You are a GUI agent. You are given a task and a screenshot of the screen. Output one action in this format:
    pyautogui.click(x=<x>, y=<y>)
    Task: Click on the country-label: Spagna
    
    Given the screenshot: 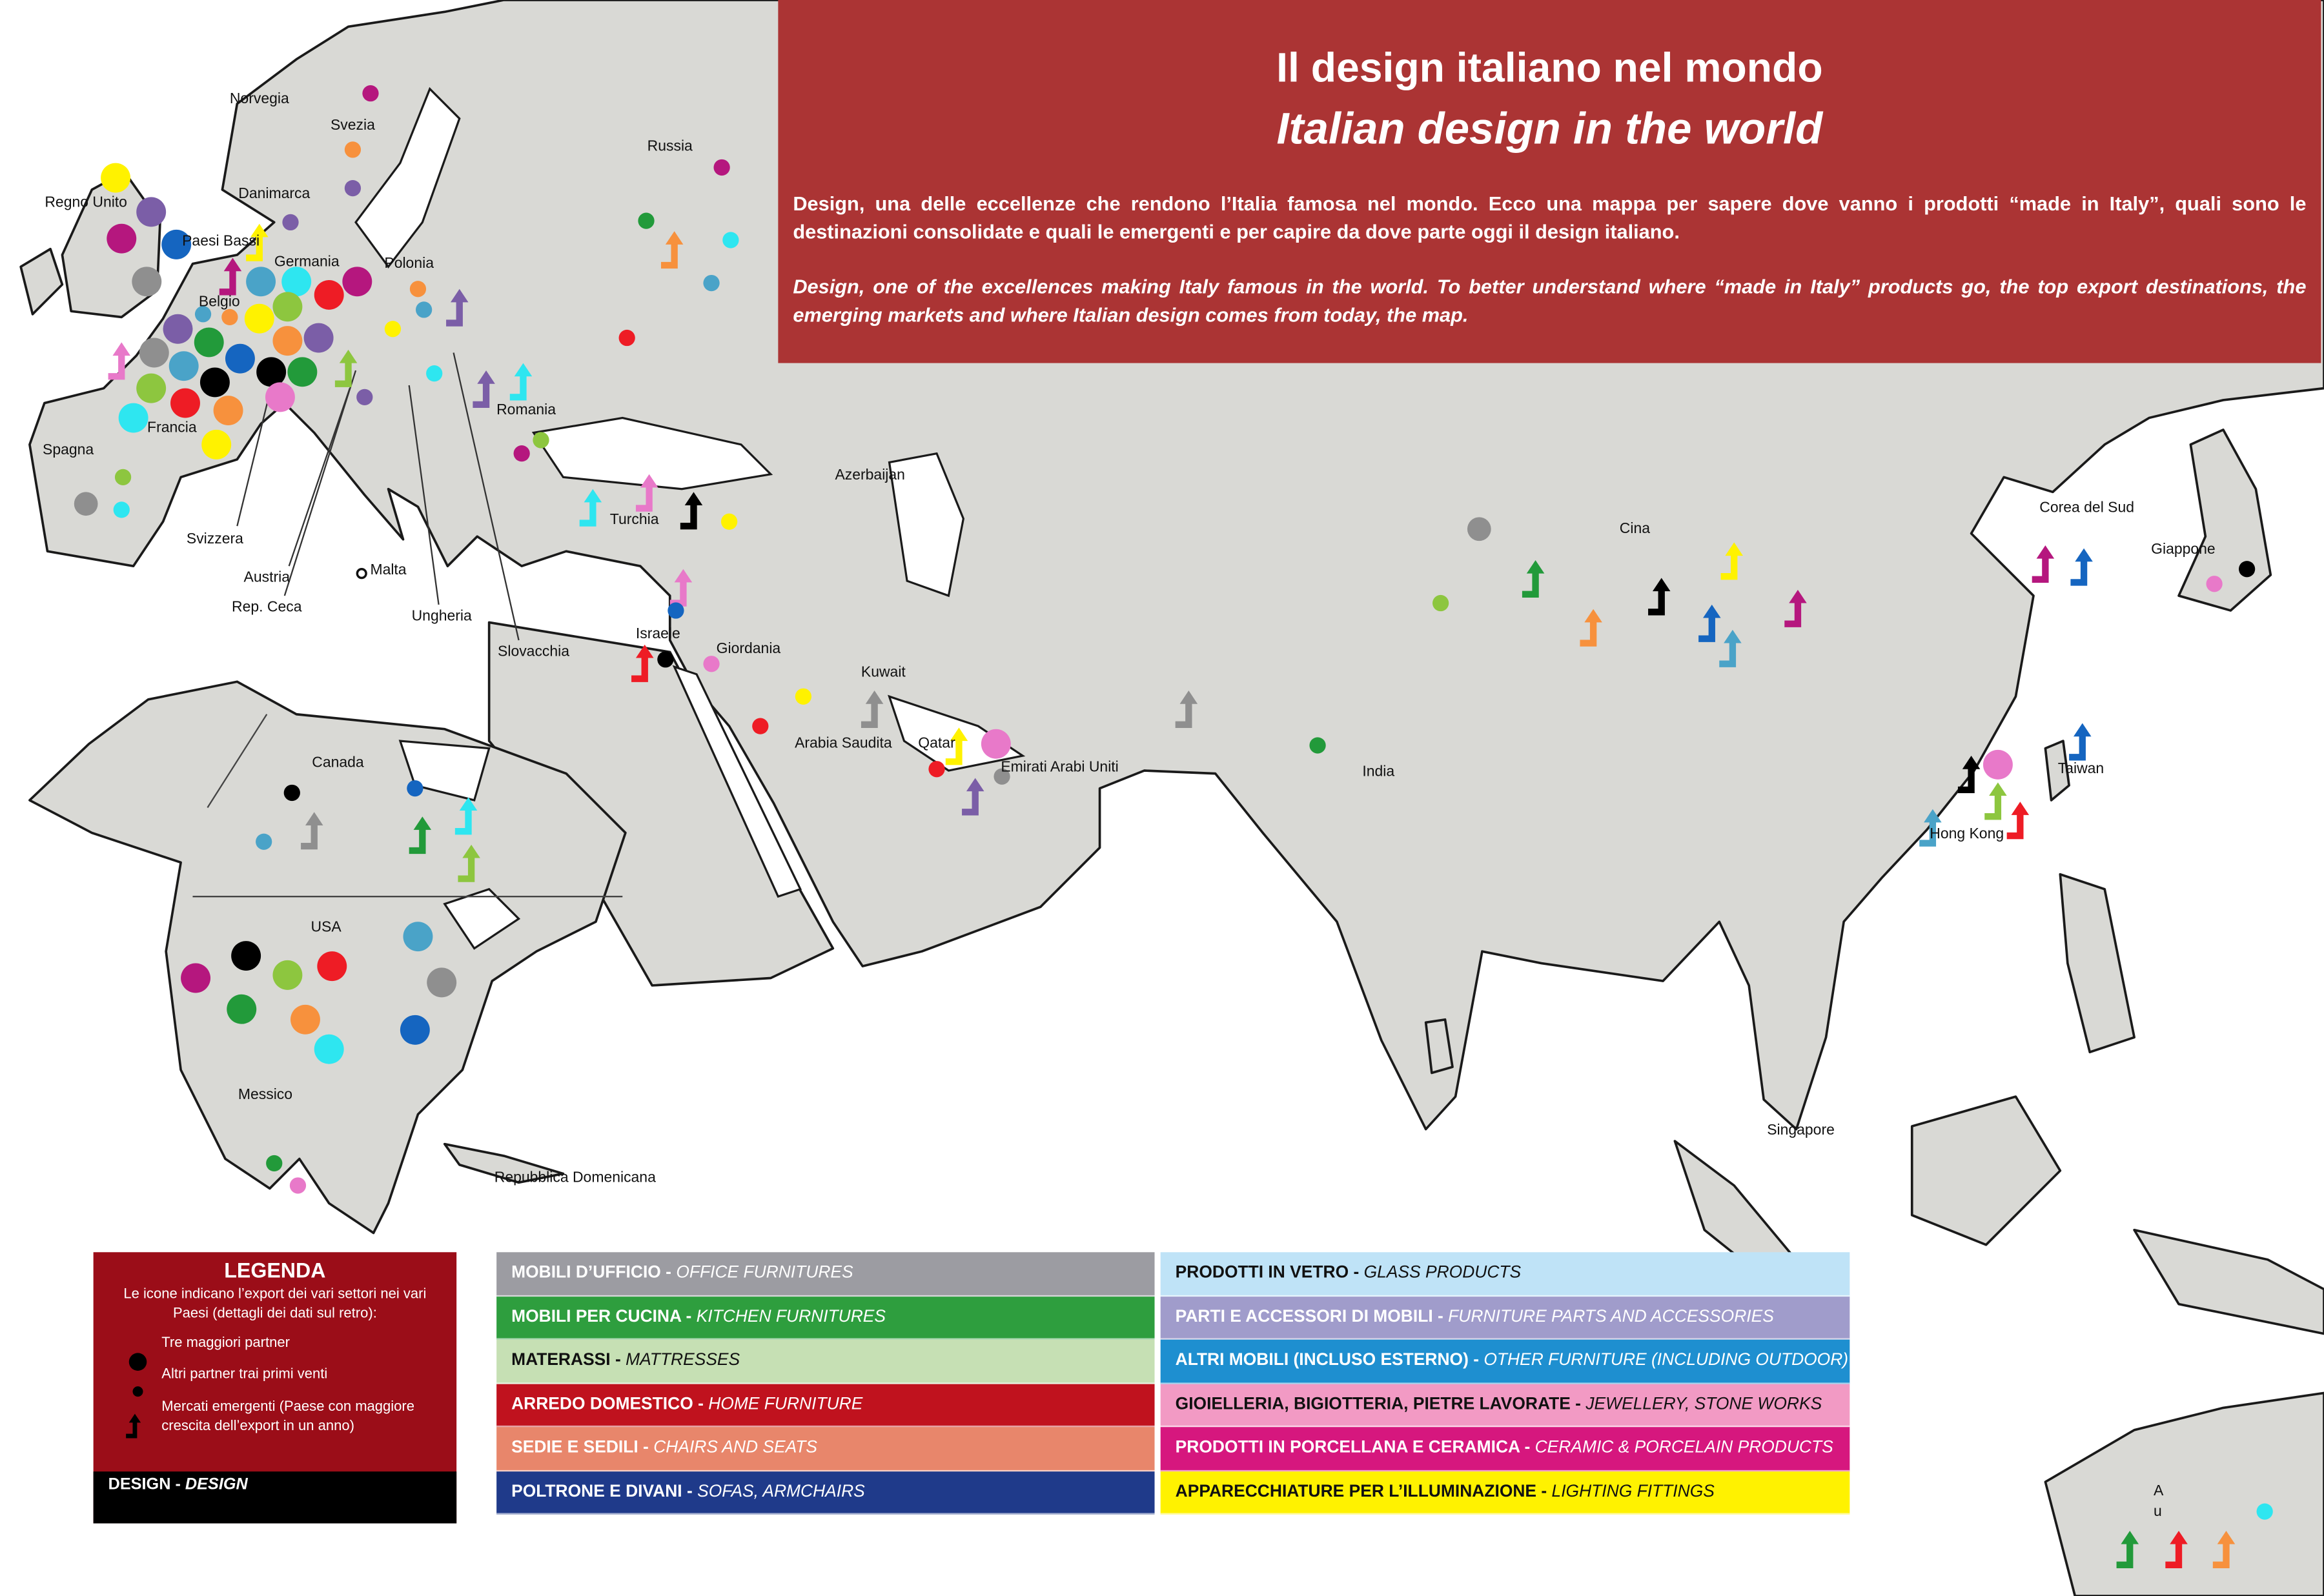 What is the action you would take?
    pyautogui.click(x=68, y=449)
    